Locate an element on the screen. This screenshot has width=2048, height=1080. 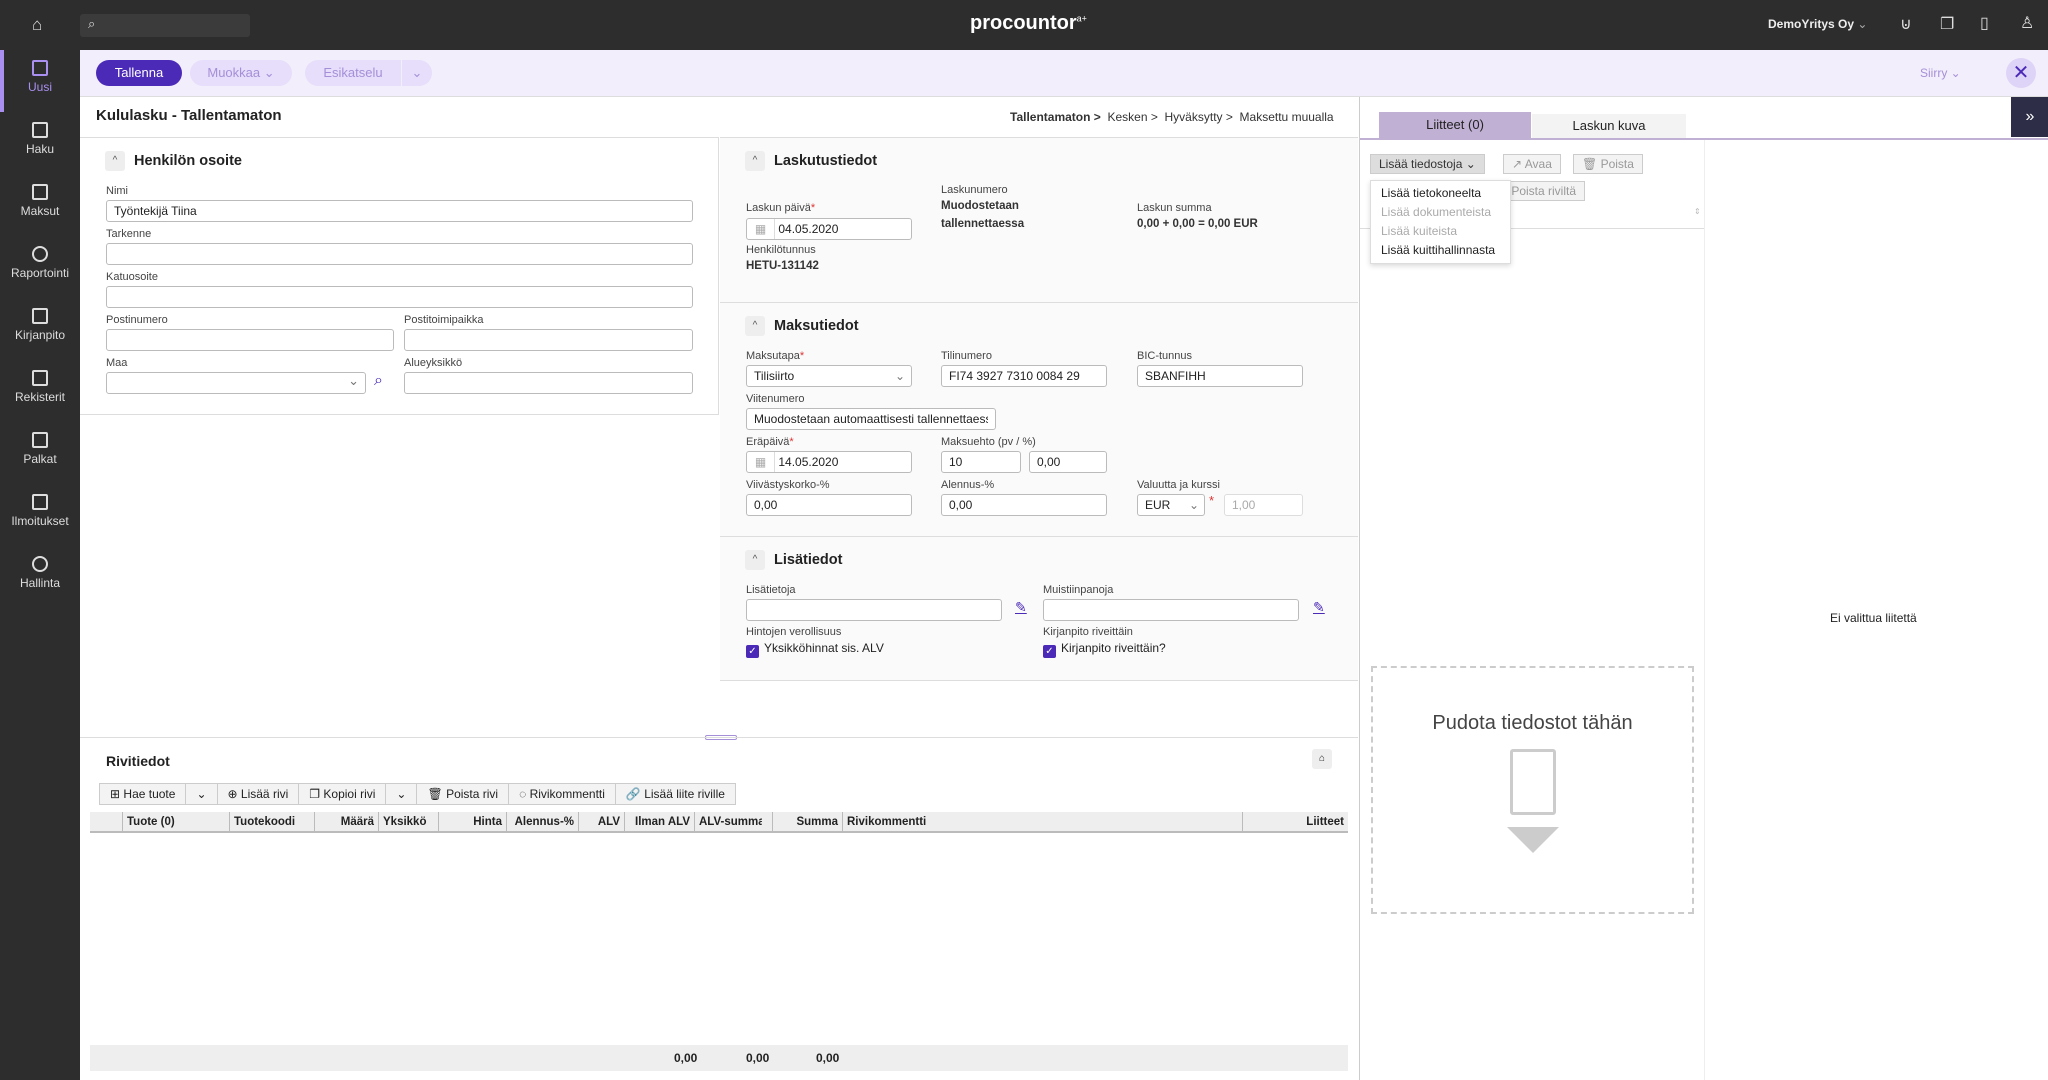
total-vat: 0,00 is located at coordinates (758, 1058).